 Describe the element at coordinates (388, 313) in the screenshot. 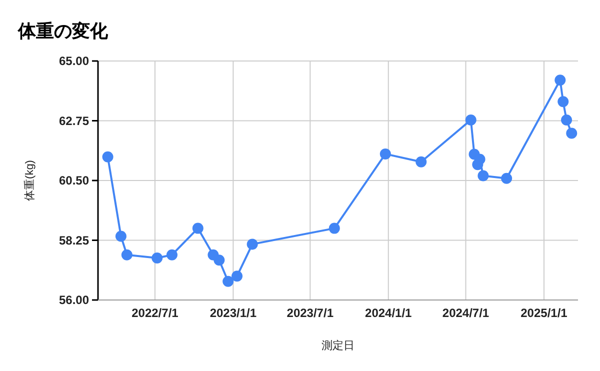

I see `x-tick-label: 2024/1/1` at that location.